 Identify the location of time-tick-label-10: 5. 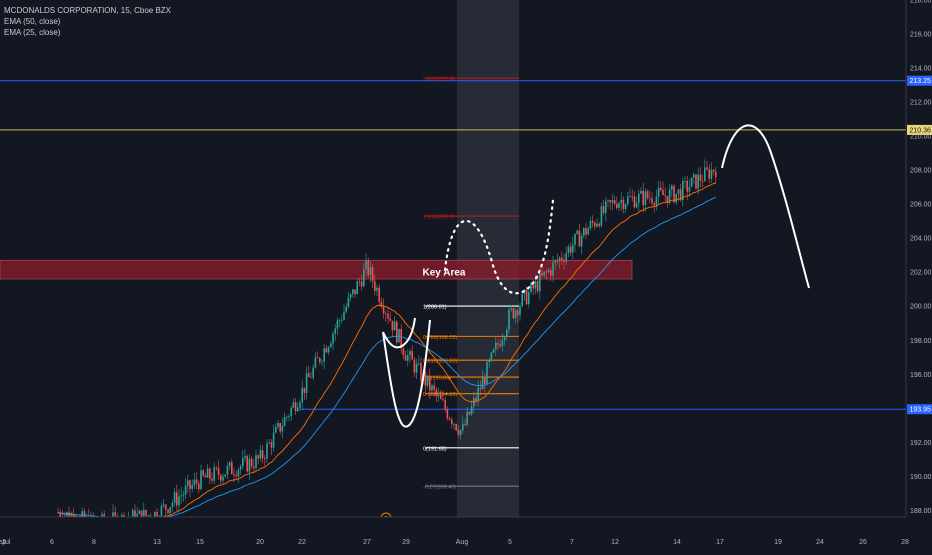
(510, 542).